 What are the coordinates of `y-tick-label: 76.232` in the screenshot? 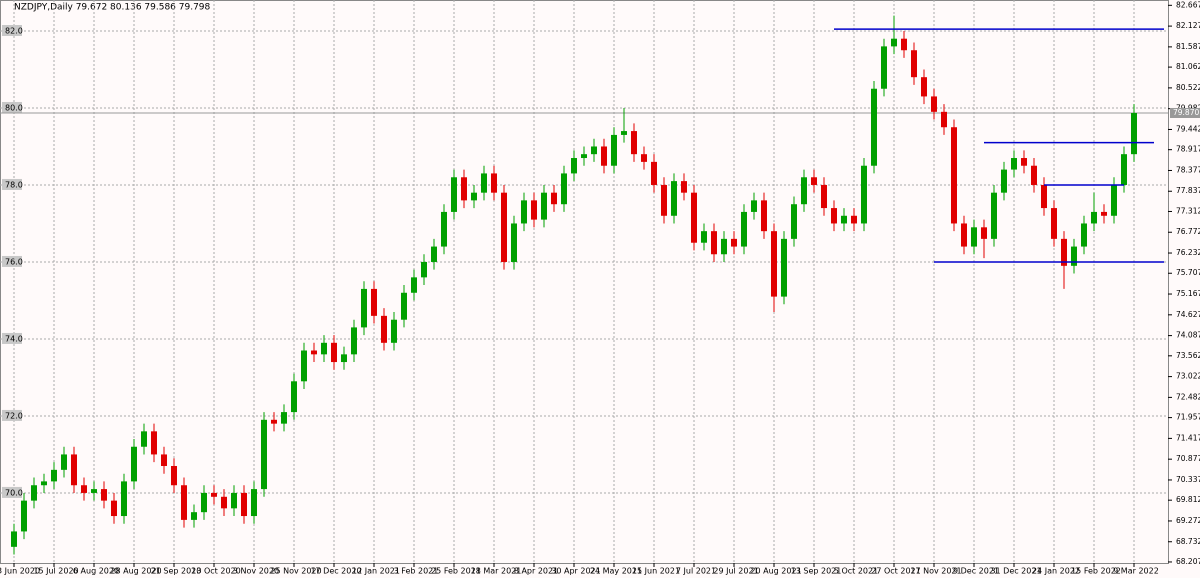 It's located at (1188, 252).